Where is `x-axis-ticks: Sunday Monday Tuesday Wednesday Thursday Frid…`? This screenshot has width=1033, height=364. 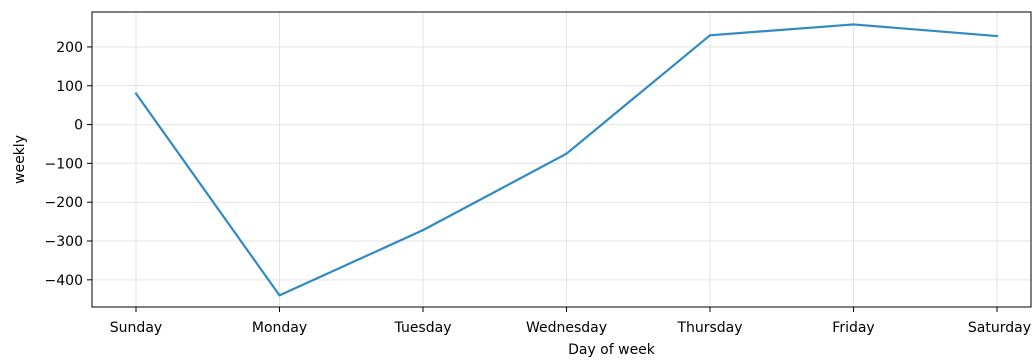
x-axis-ticks: Sunday Monday Tuesday Wednesday Thursday Frid… is located at coordinates (570, 321).